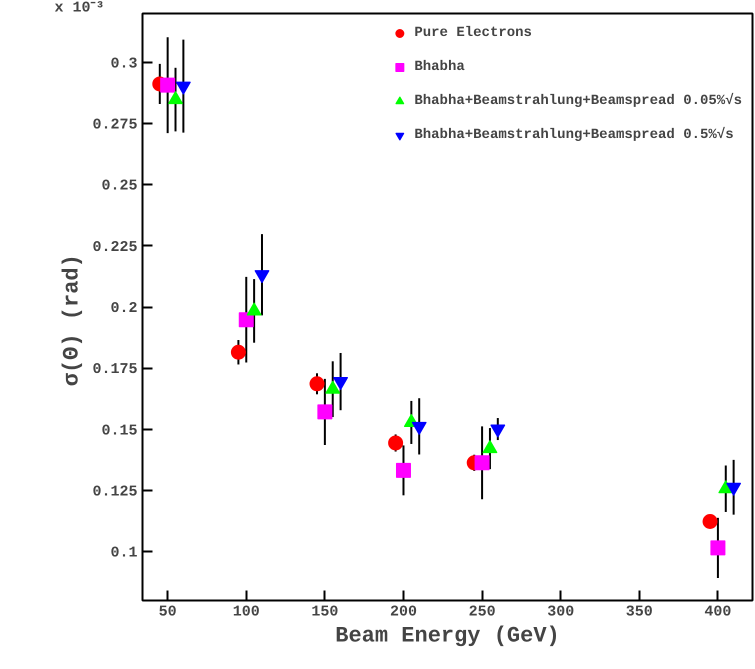 This screenshot has width=755, height=669. What do you see at coordinates (71, 320) in the screenshot?
I see `y-axis-title: σ(Θ) (rad)` at bounding box center [71, 320].